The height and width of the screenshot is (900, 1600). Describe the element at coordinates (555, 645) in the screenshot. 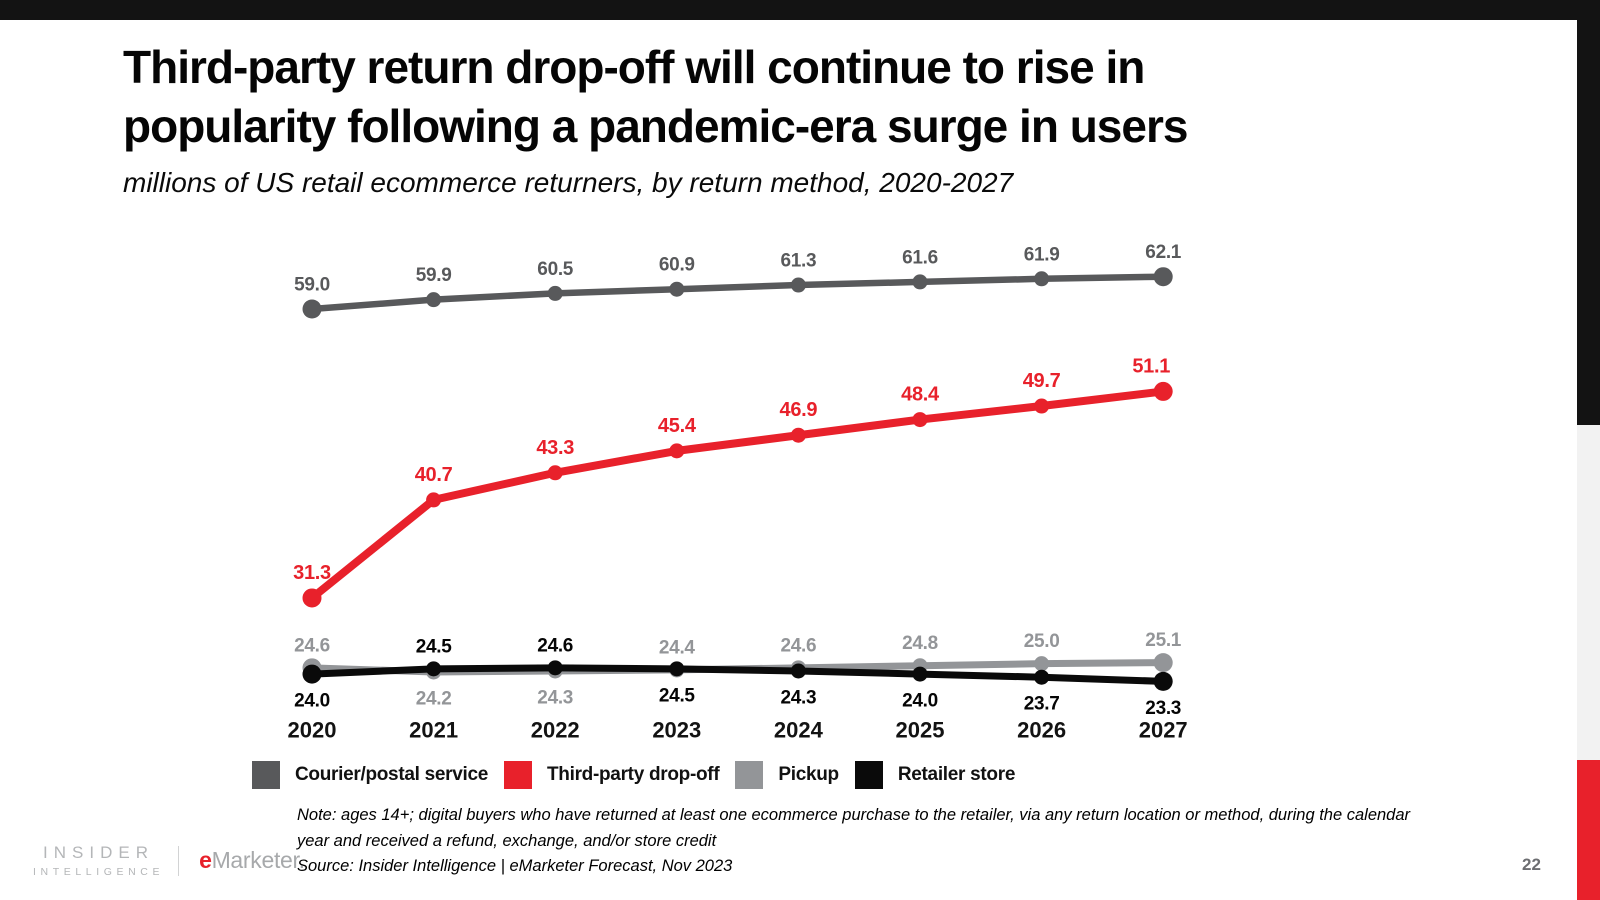

I see `value-label-retailer-store: 24.6` at that location.